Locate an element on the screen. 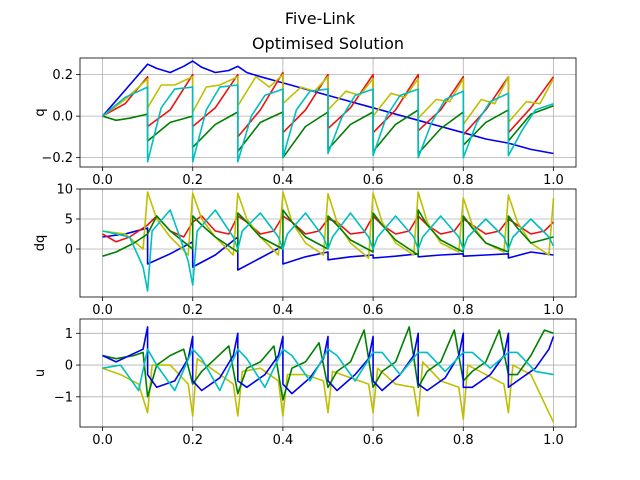  y-tick-label: 0.0 is located at coordinates (62, 117).